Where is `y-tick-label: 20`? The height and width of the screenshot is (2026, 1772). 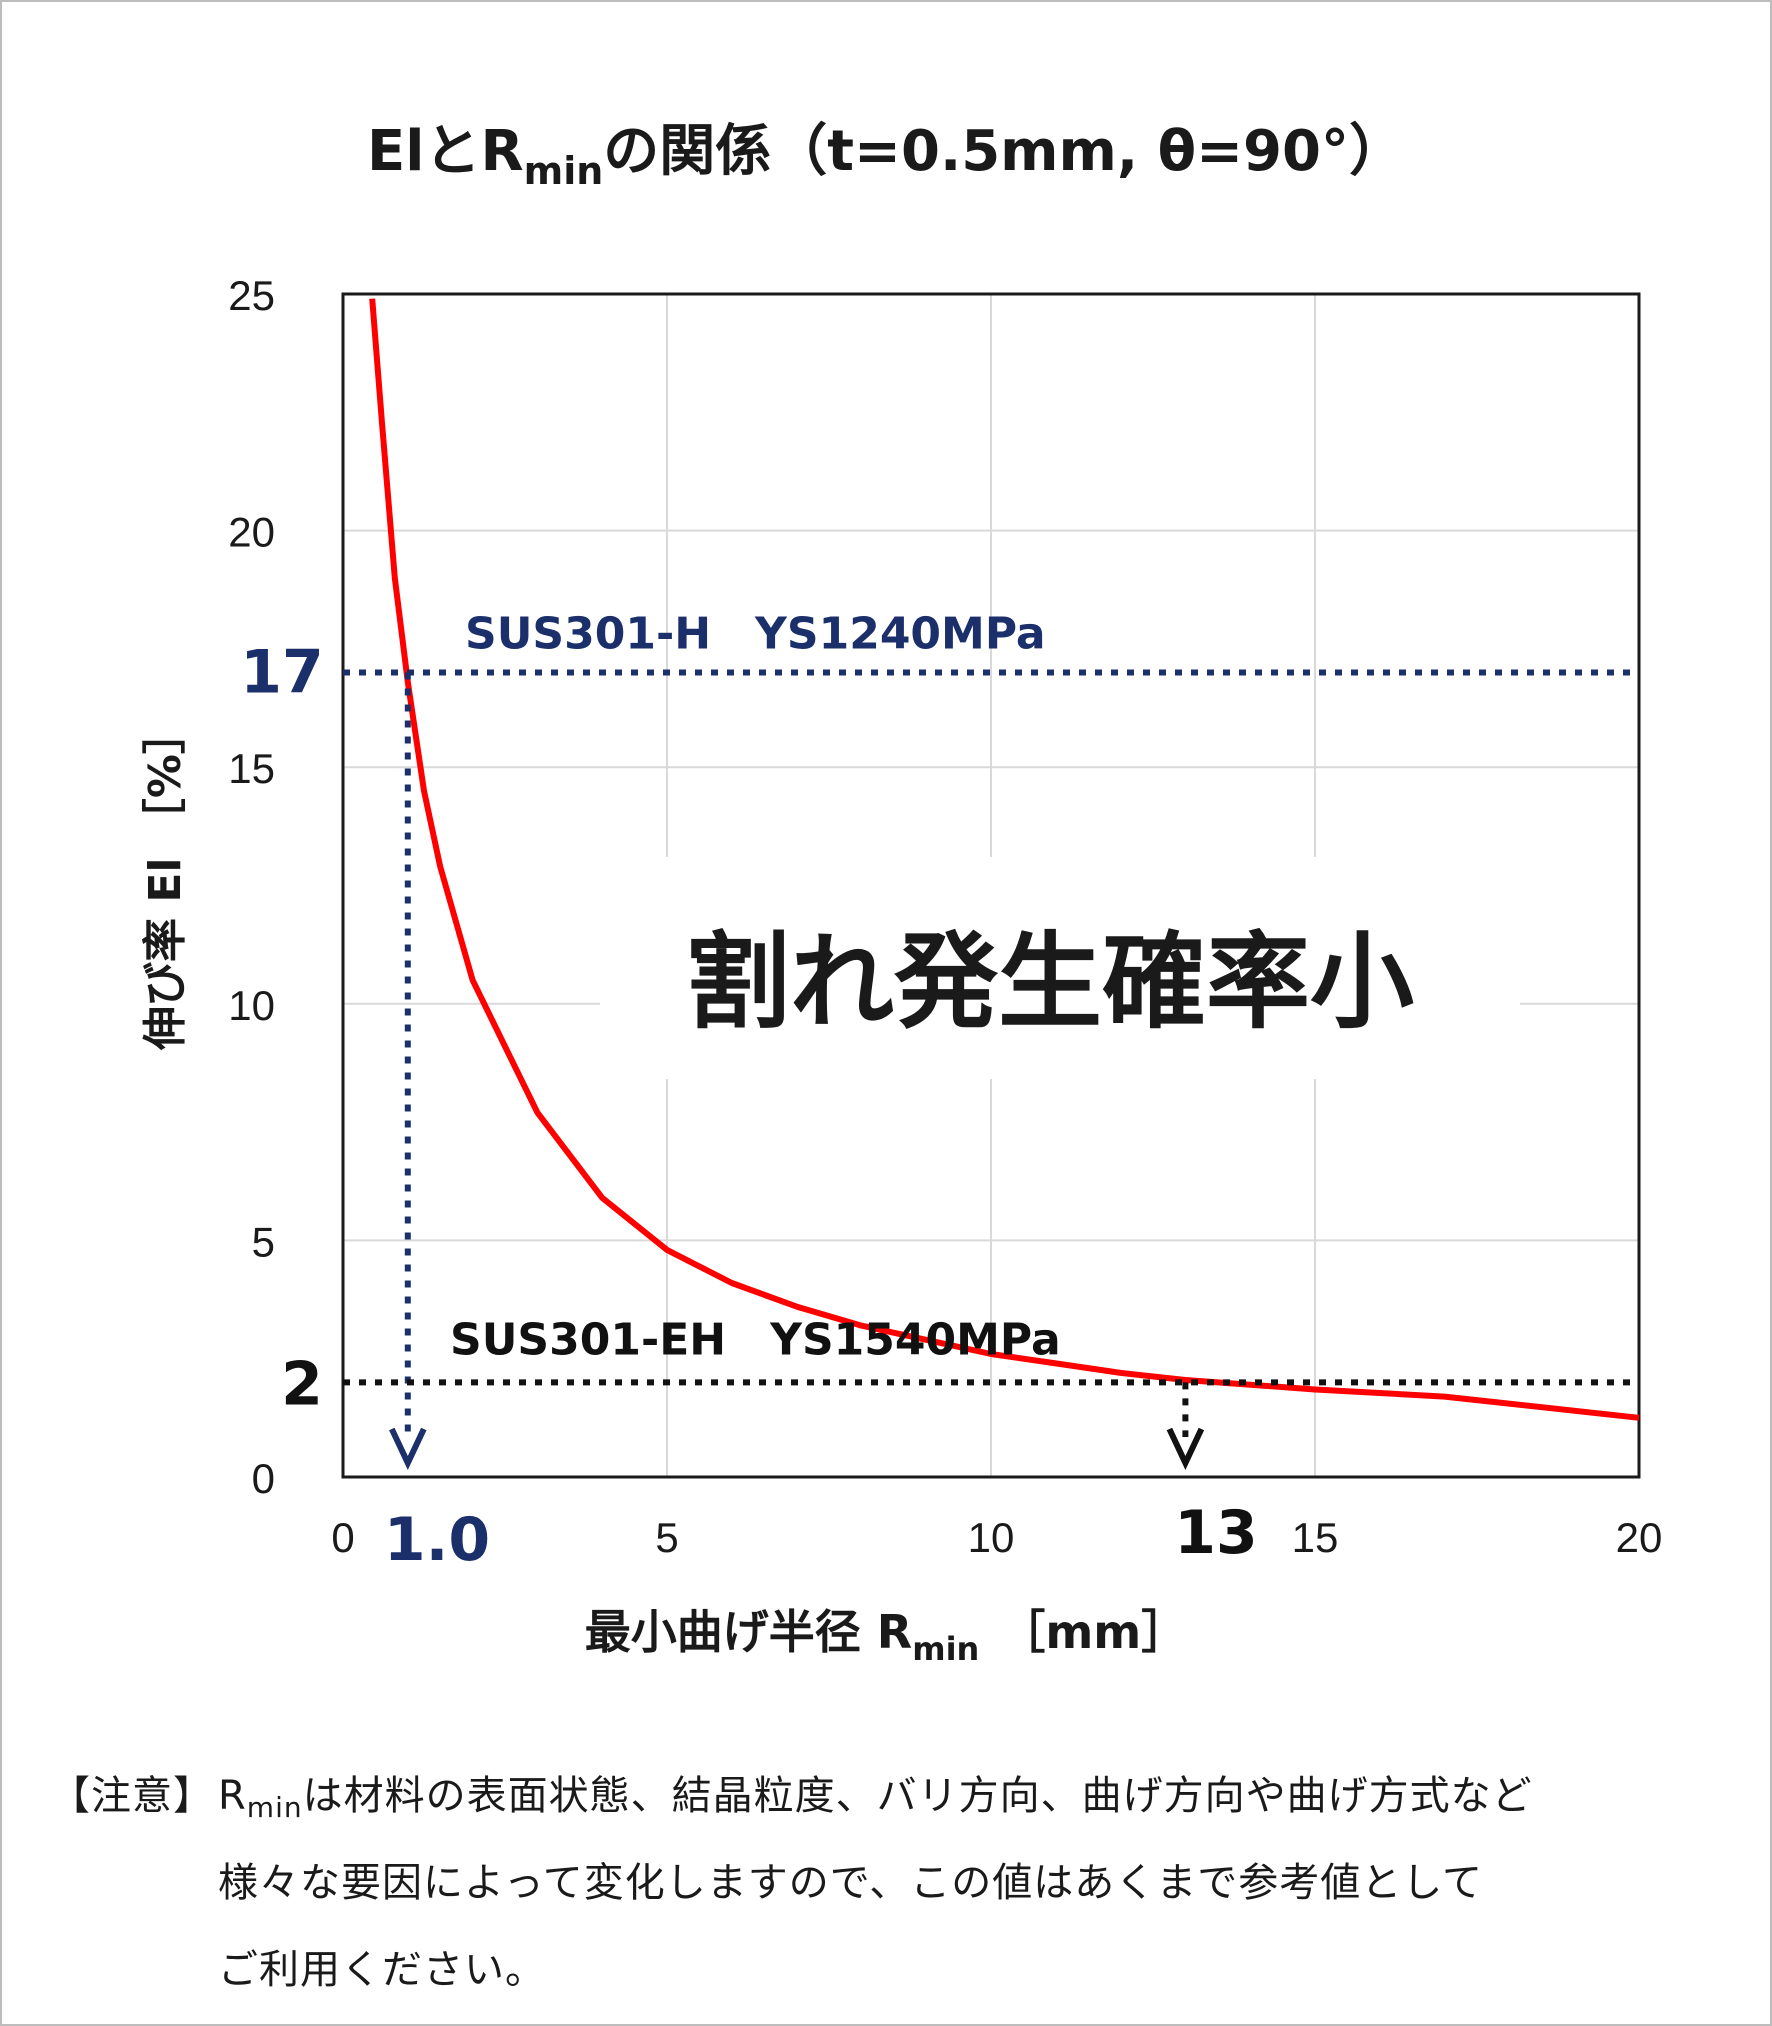
y-tick-label: 20 is located at coordinates (251, 532).